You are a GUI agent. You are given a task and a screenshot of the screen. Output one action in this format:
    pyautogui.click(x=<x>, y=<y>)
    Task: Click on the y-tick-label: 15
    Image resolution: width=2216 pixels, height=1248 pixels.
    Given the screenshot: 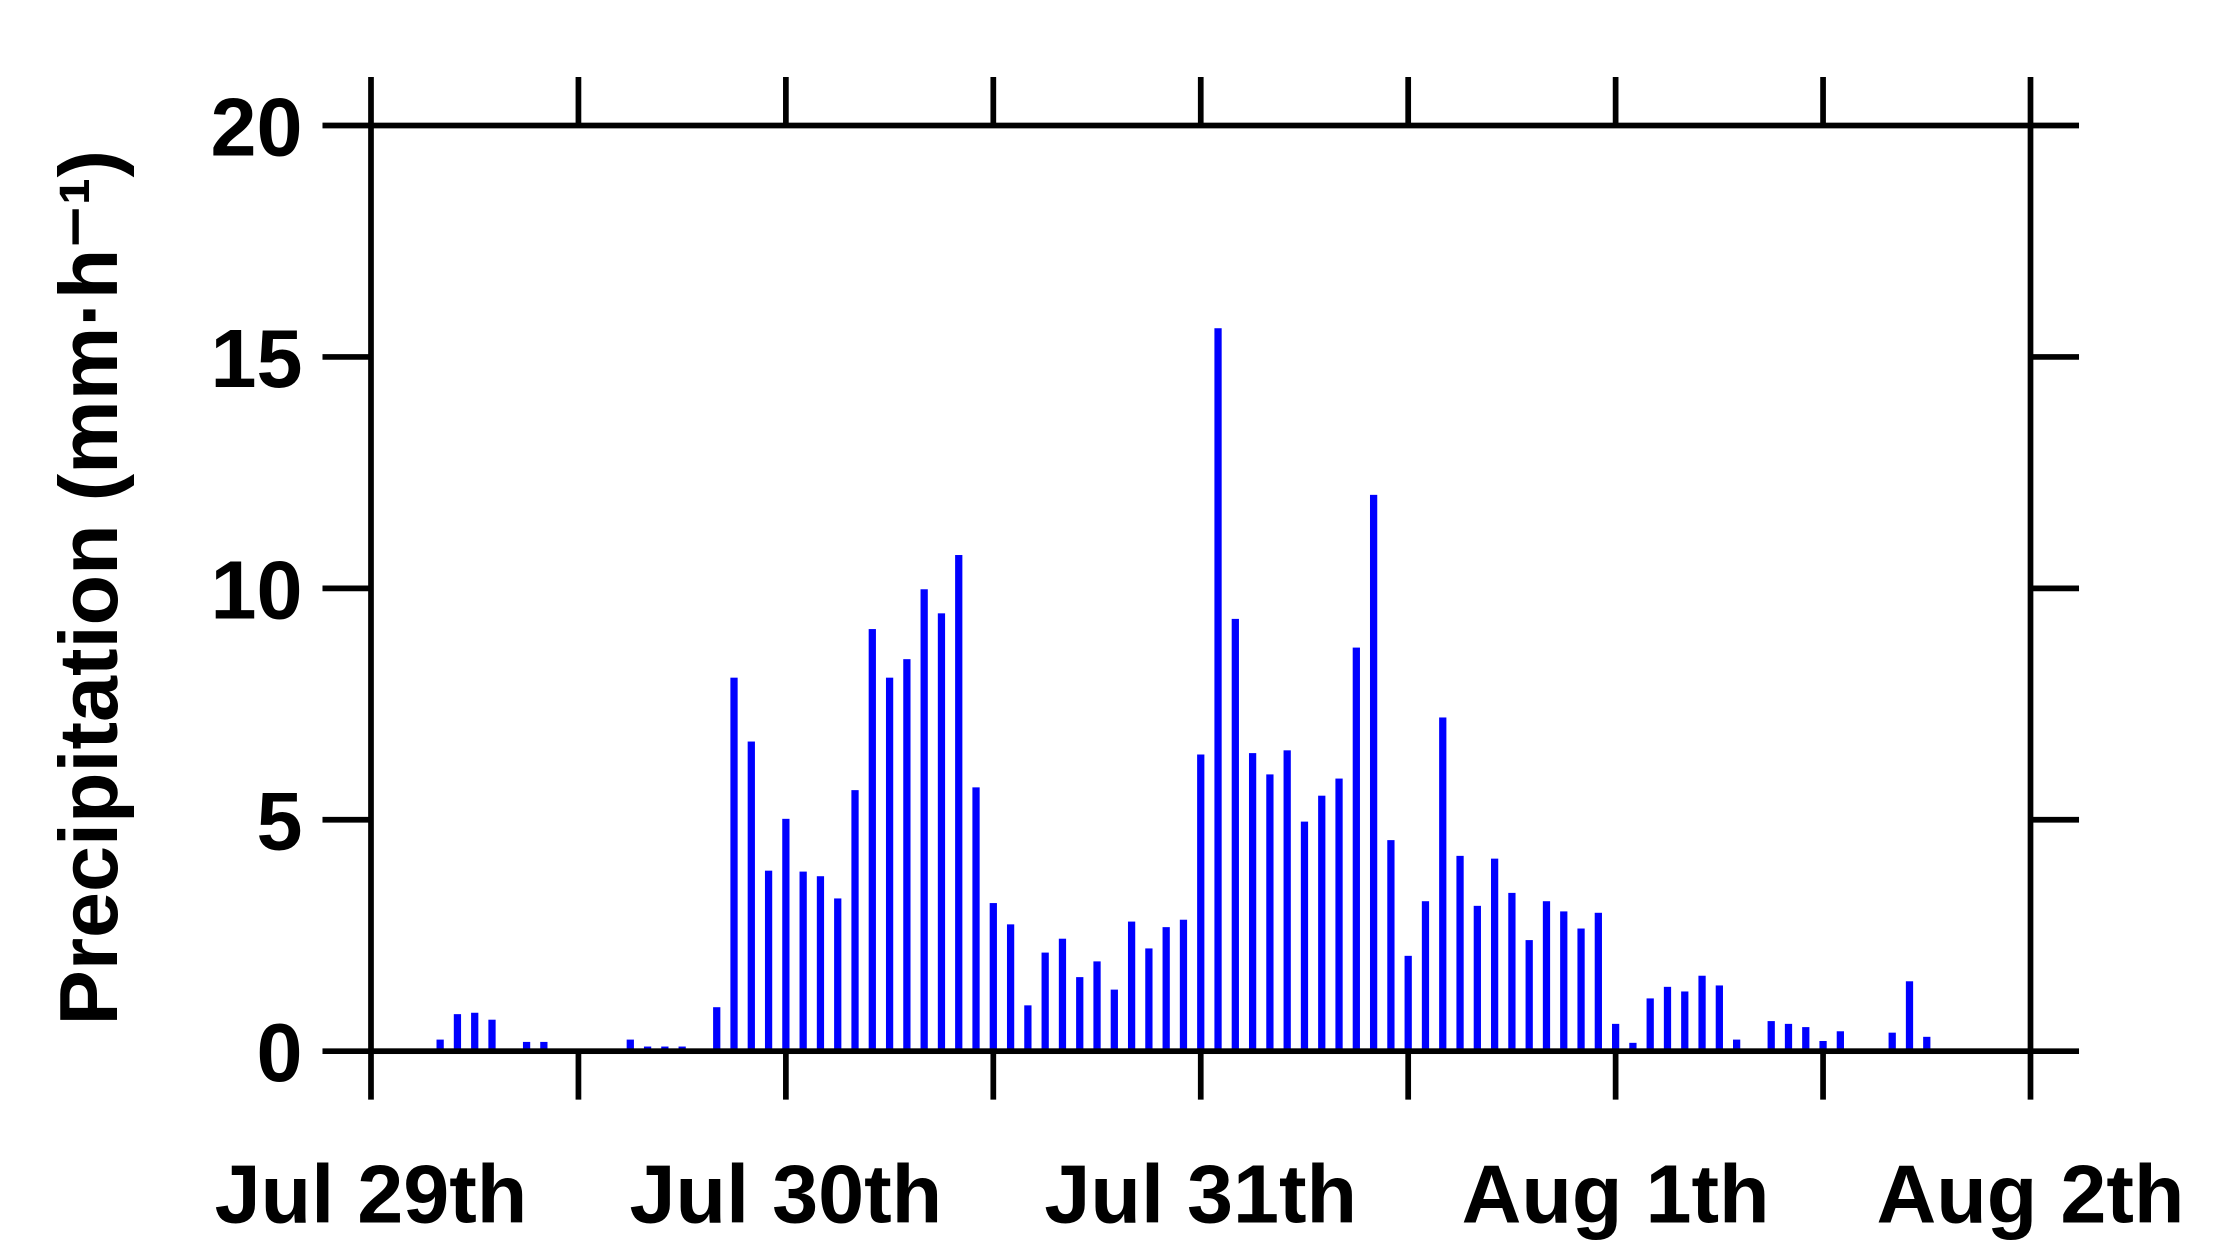 What is the action you would take?
    pyautogui.click(x=256, y=358)
    